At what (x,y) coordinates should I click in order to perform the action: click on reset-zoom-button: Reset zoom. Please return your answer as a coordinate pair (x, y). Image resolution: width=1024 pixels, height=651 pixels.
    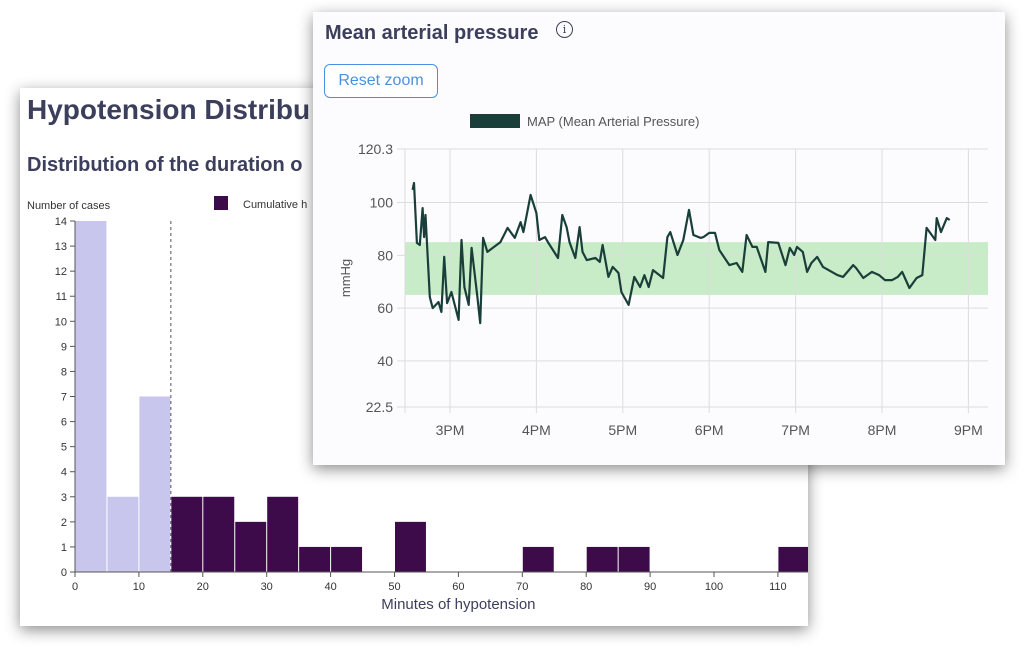
    Looking at the image, I should click on (381, 81).